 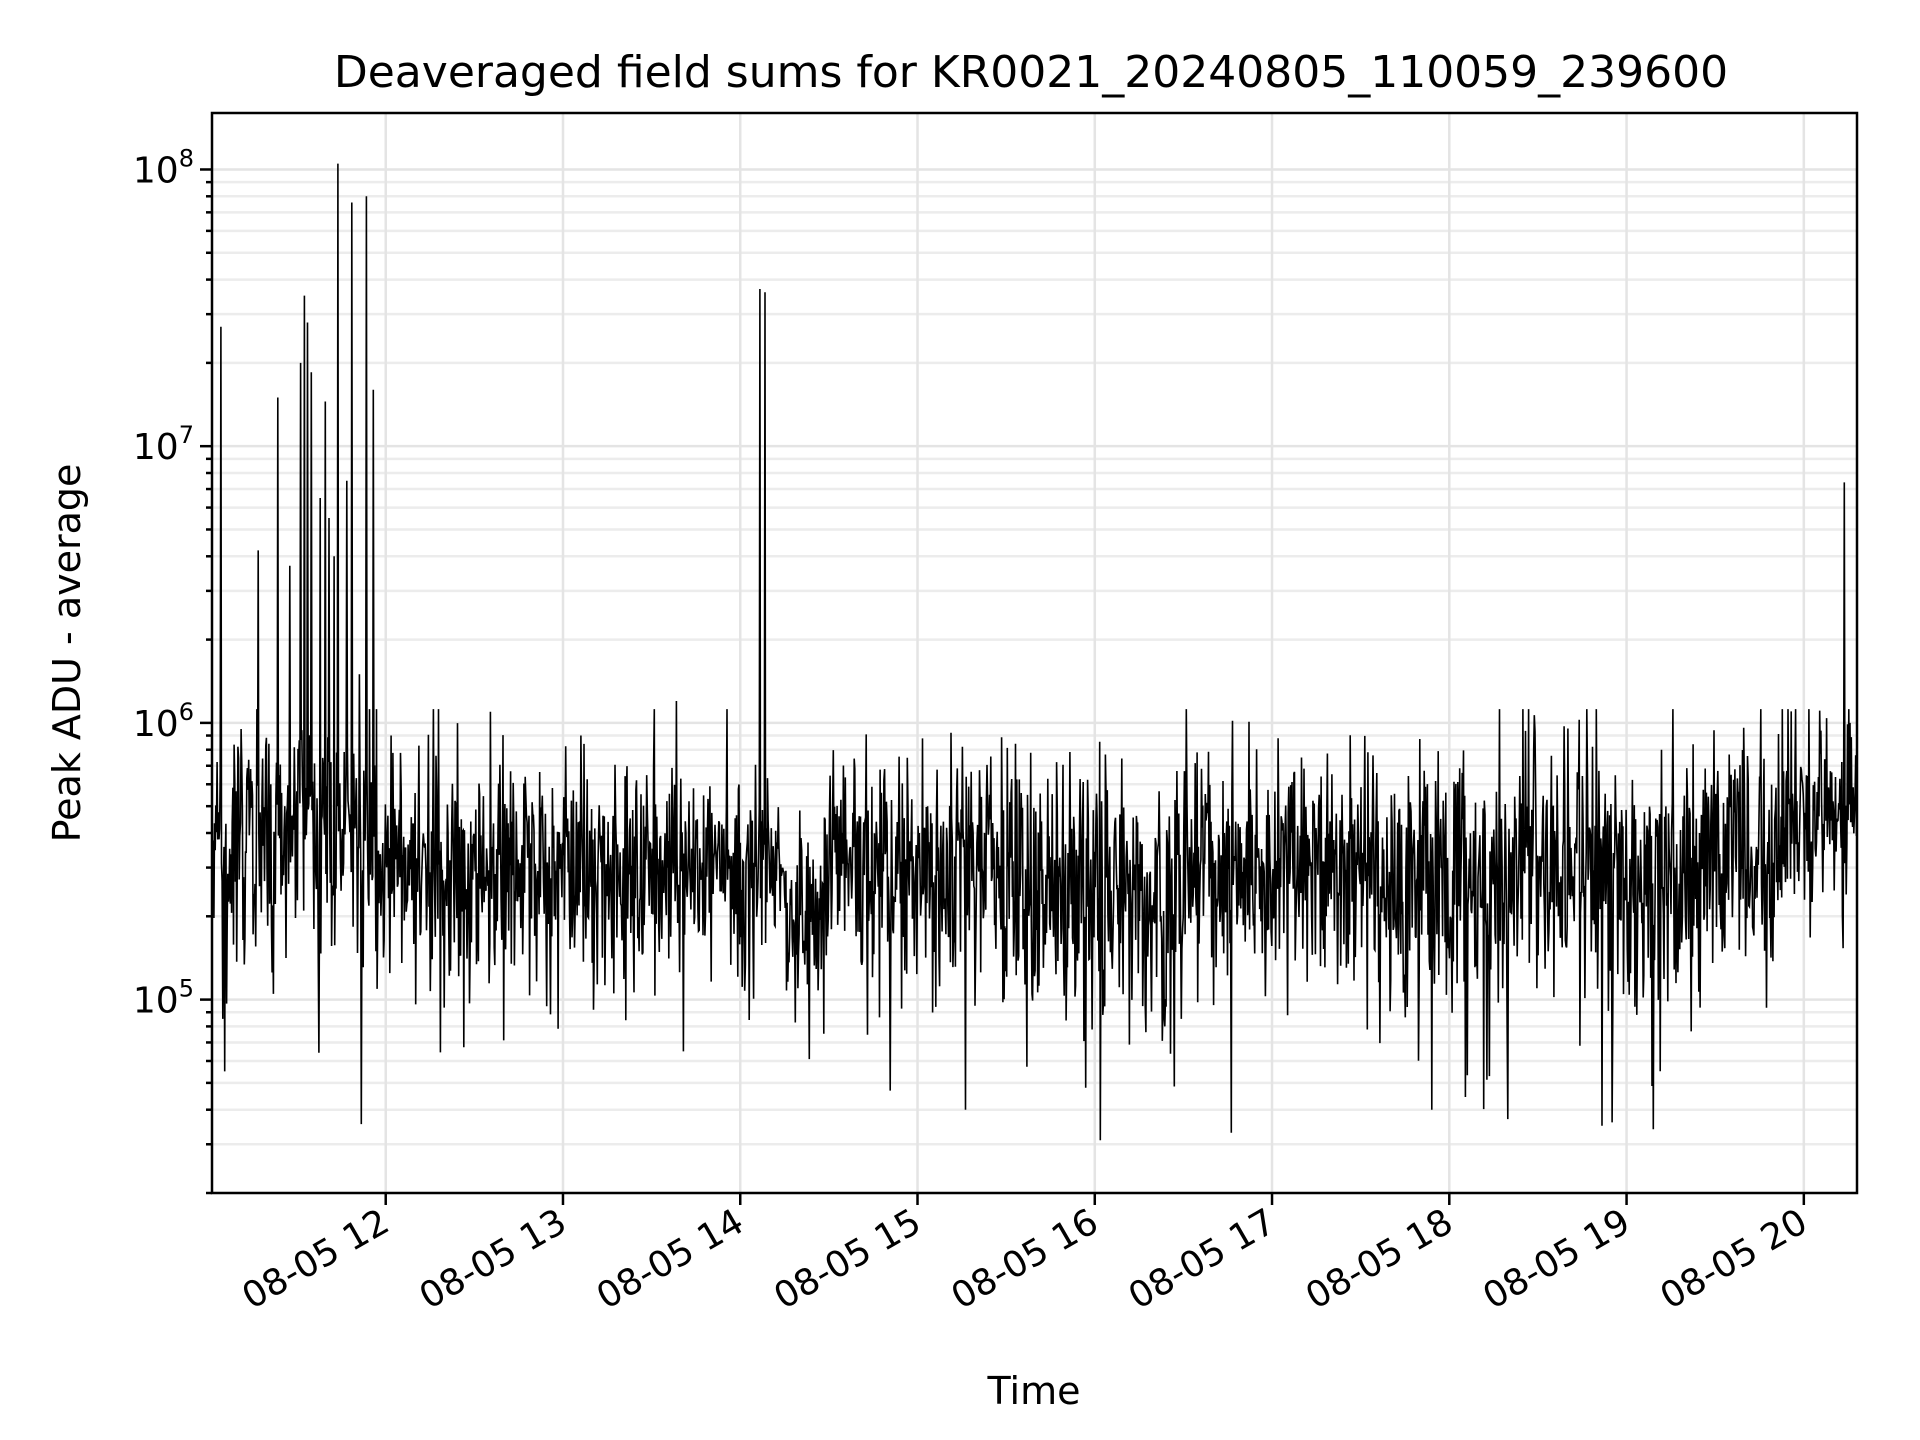 I want to click on y-axis-label: Peak ADU - average, so click(x=67, y=653).